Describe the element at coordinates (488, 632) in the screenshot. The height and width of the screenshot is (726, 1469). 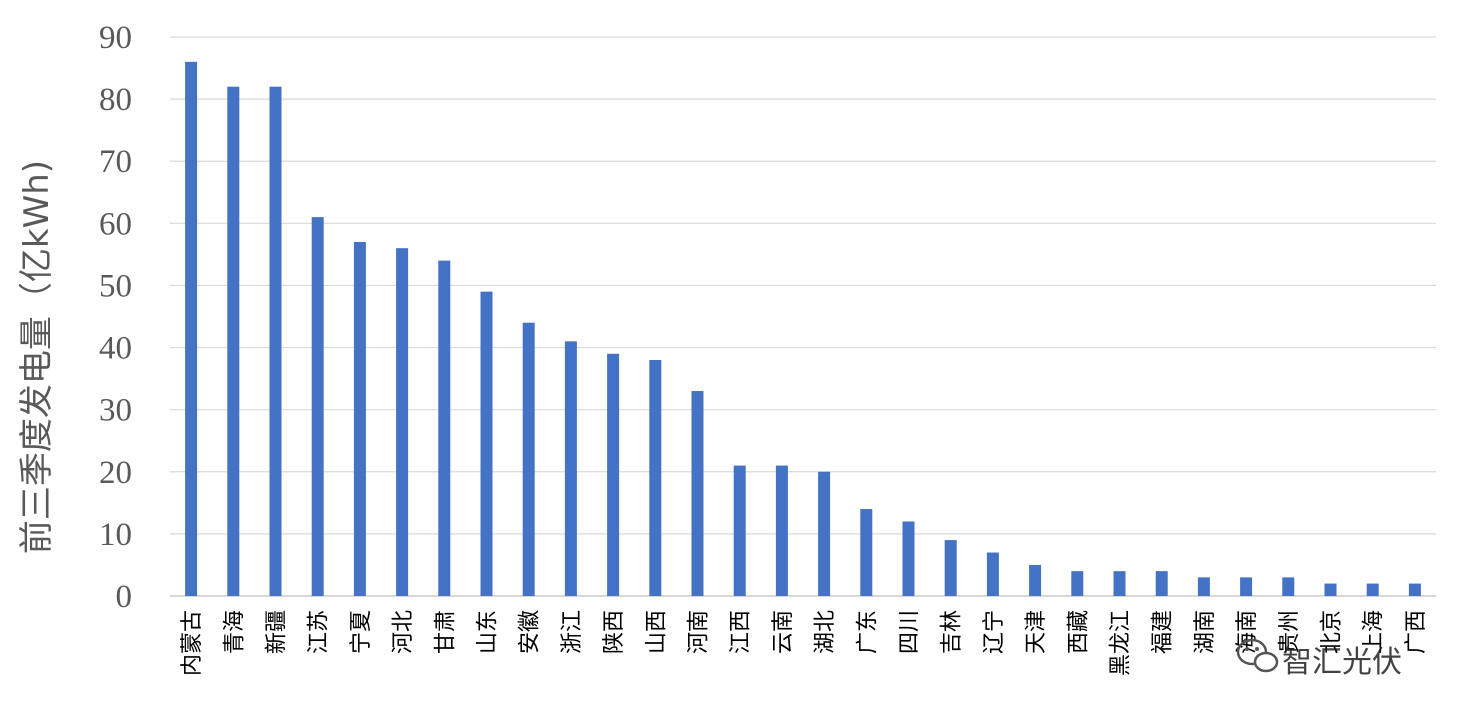
I see `category-label: 山东` at that location.